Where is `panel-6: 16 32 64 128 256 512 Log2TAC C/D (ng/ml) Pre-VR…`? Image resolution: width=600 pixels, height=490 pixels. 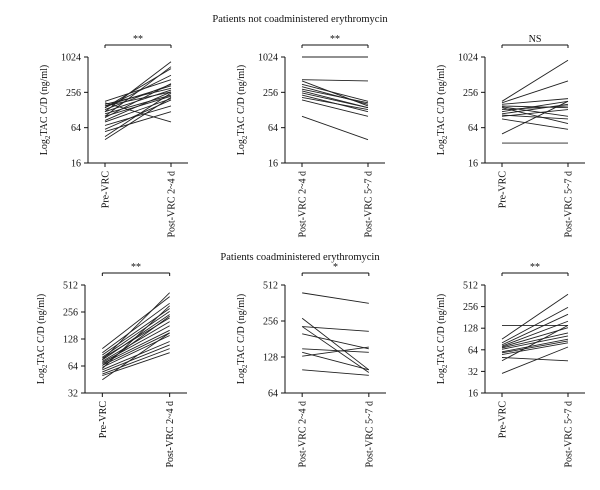 panel-6: 16 32 64 128 256 512 Log2TAC C/D (ng/ml) Pre-VR… is located at coordinates (510, 365).